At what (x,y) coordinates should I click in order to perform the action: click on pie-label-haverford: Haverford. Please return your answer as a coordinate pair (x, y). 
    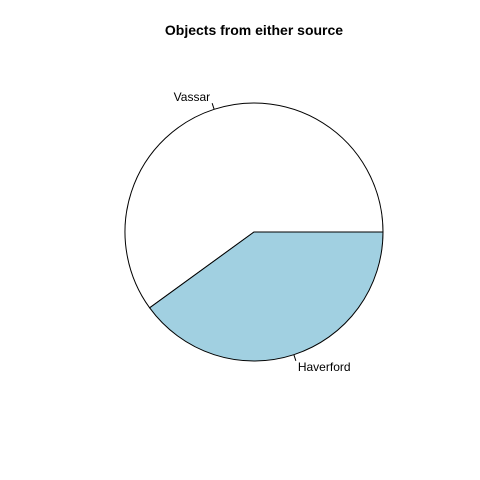
    Looking at the image, I should click on (324, 367).